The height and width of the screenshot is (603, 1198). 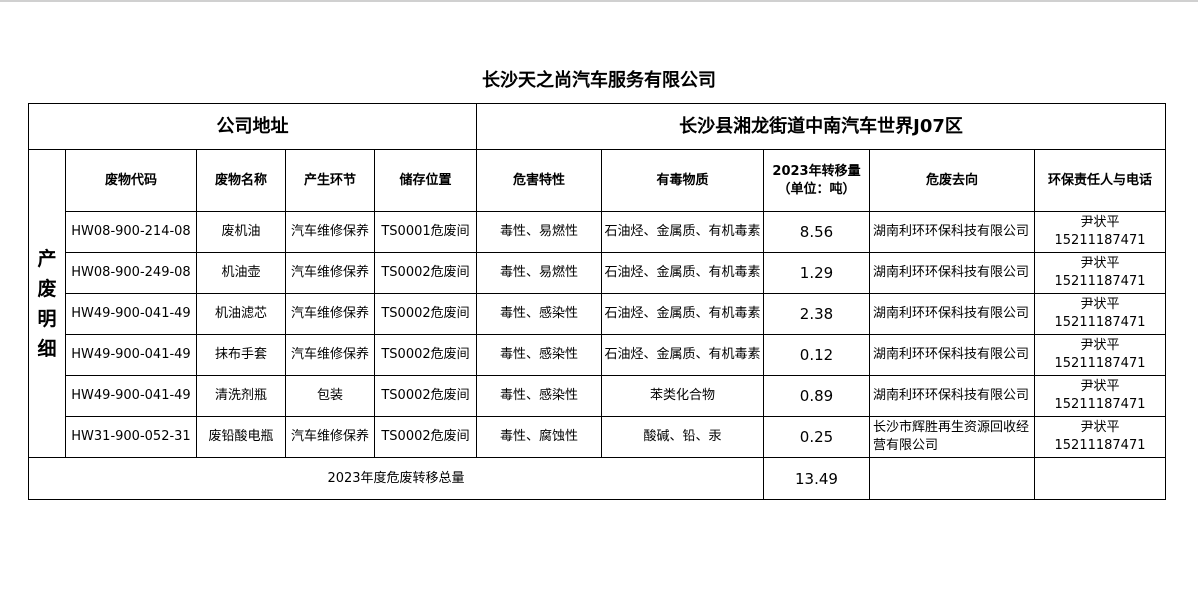 What do you see at coordinates (131, 180) in the screenshot?
I see `column-header: 废物代码` at bounding box center [131, 180].